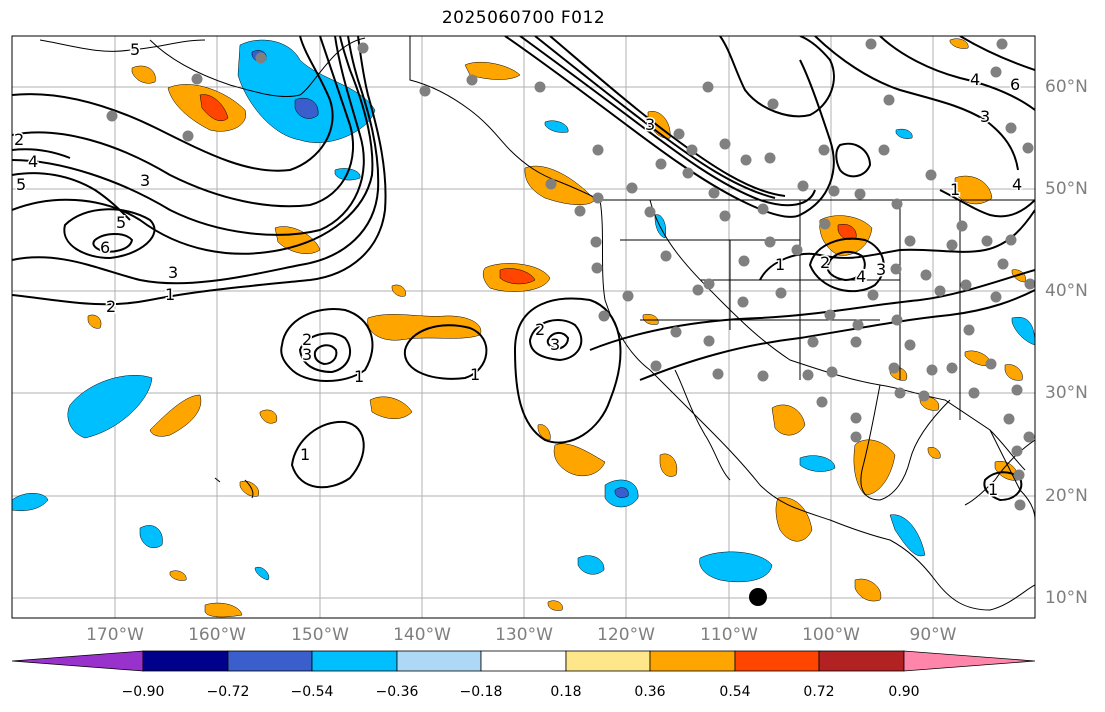  I want to click on lon-label: 130°W, so click(524, 635).